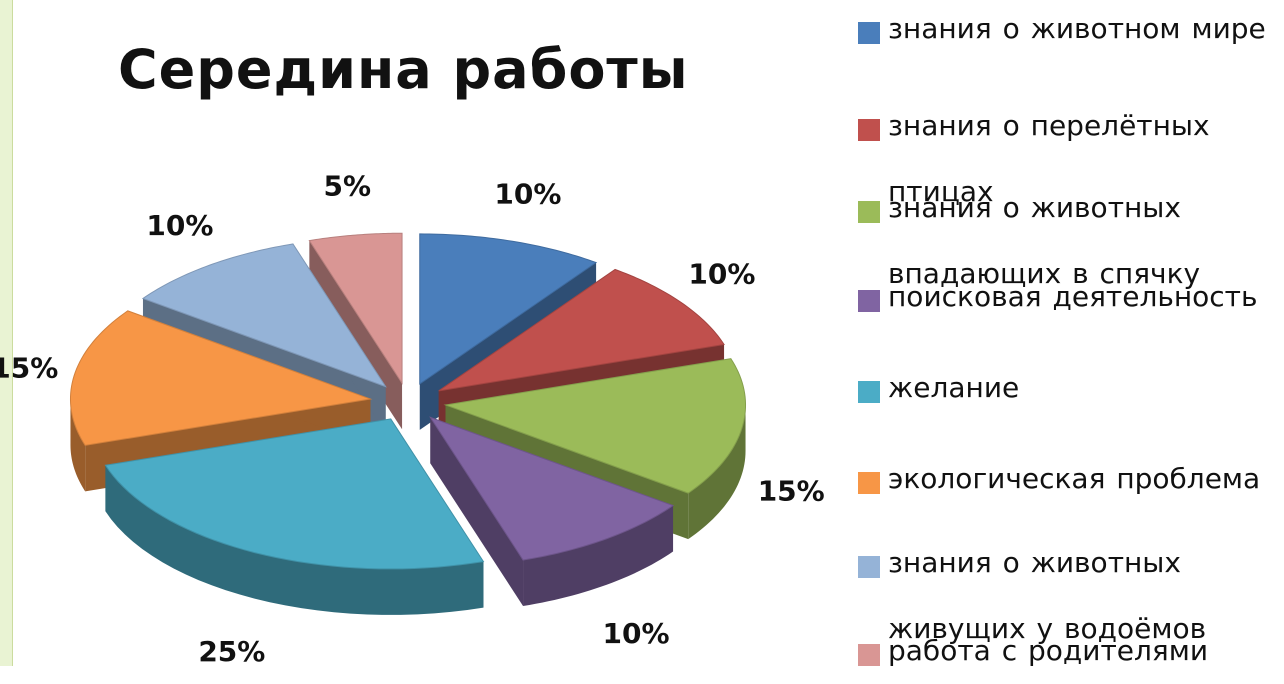  I want to click on legend-label: знания о животных живущих у водоёмов, so click(1047, 595).